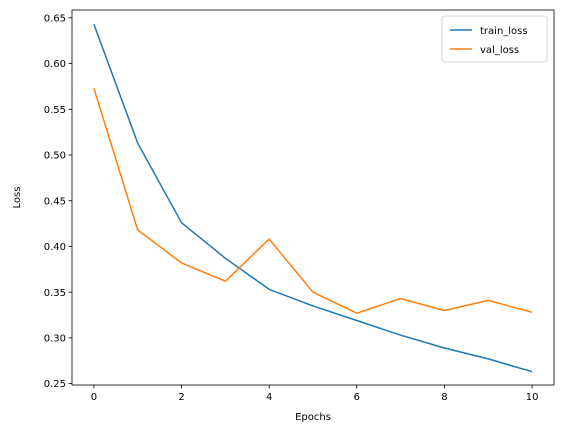 This screenshot has width=576, height=432. Describe the element at coordinates (55, 110) in the screenshot. I see `y-tick-label: 0.55` at that location.